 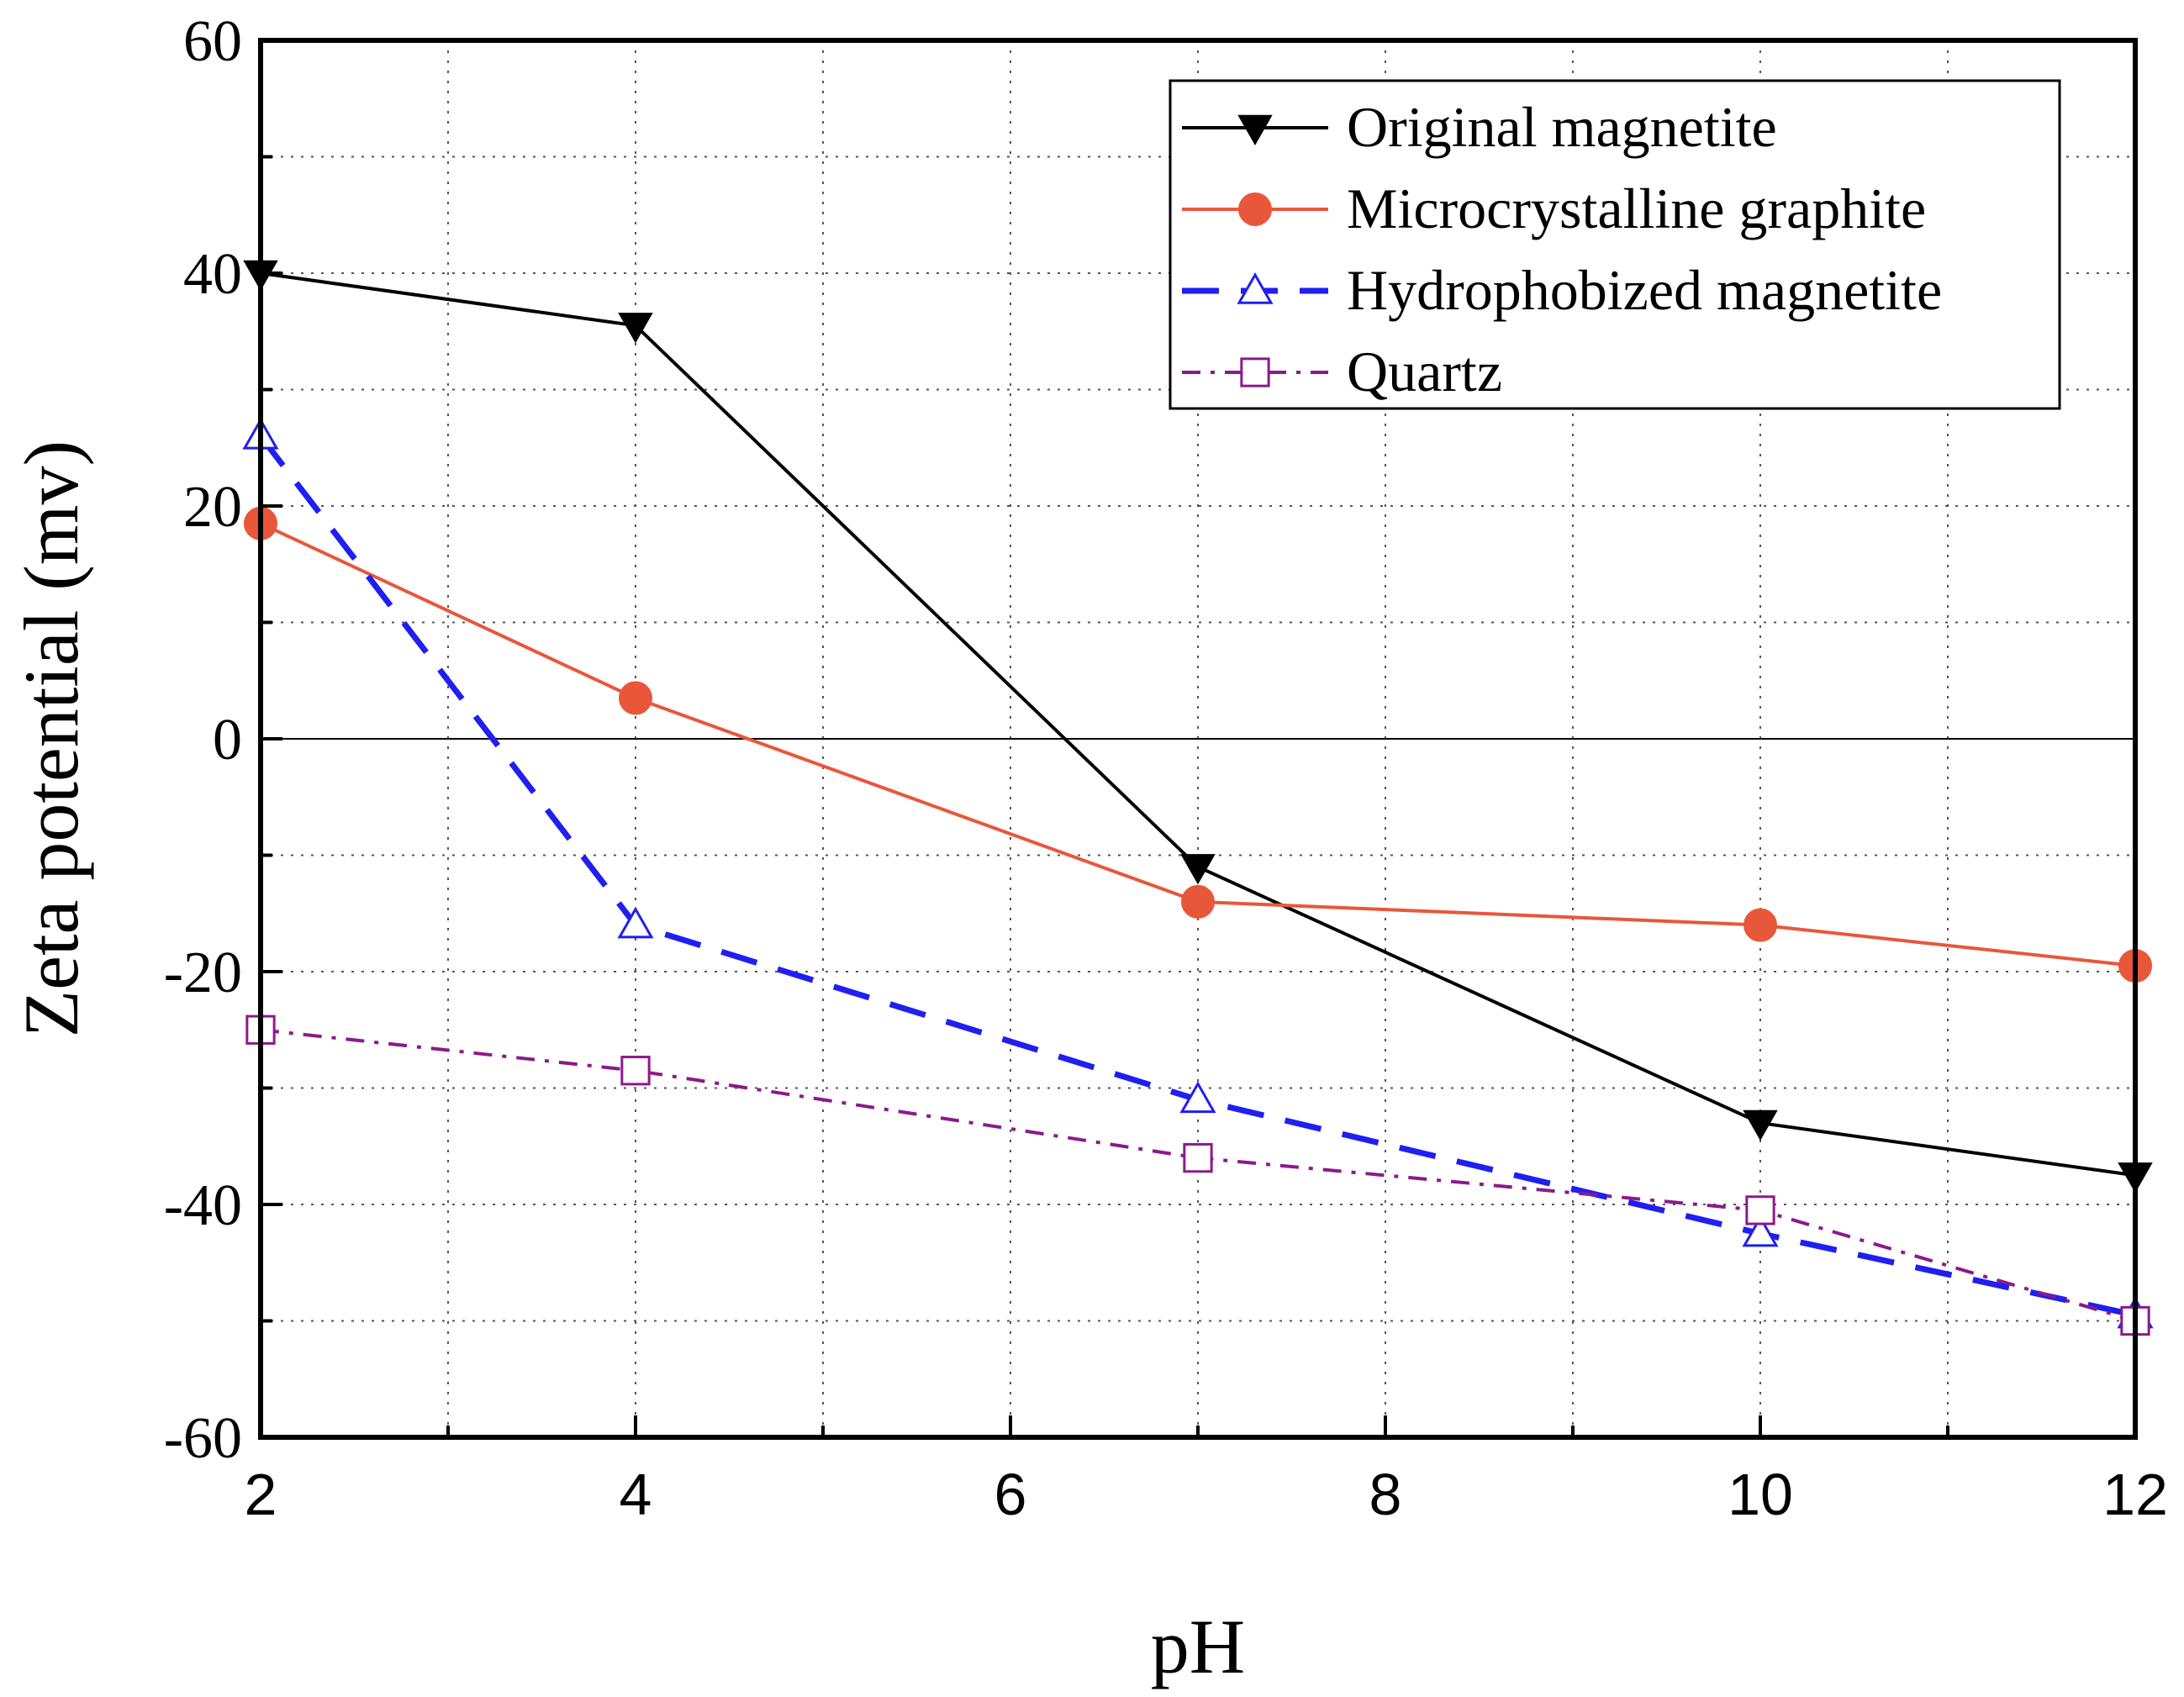 What do you see at coordinates (203, 973) in the screenshot?
I see `y-tick-label: -20` at bounding box center [203, 973].